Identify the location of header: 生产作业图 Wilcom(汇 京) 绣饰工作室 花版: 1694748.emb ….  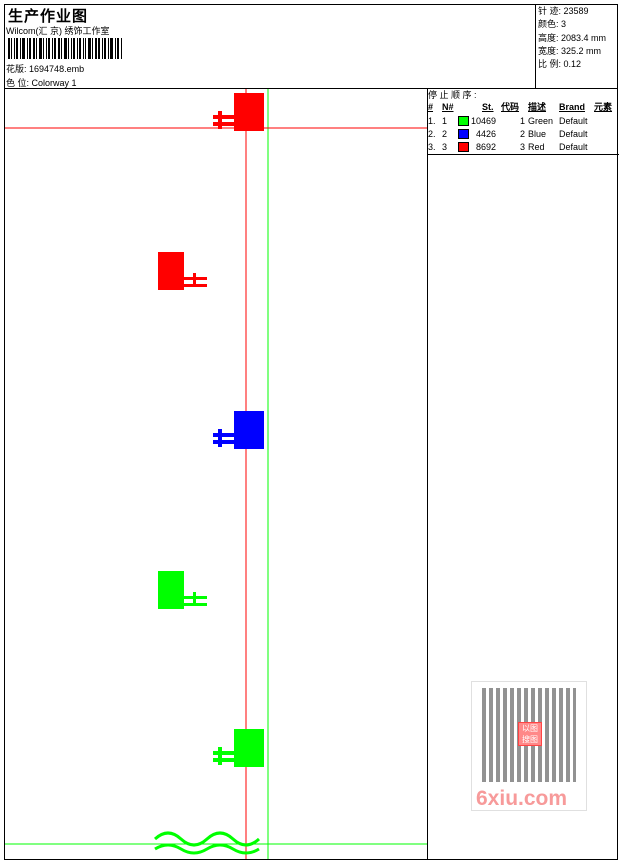
(311, 46).